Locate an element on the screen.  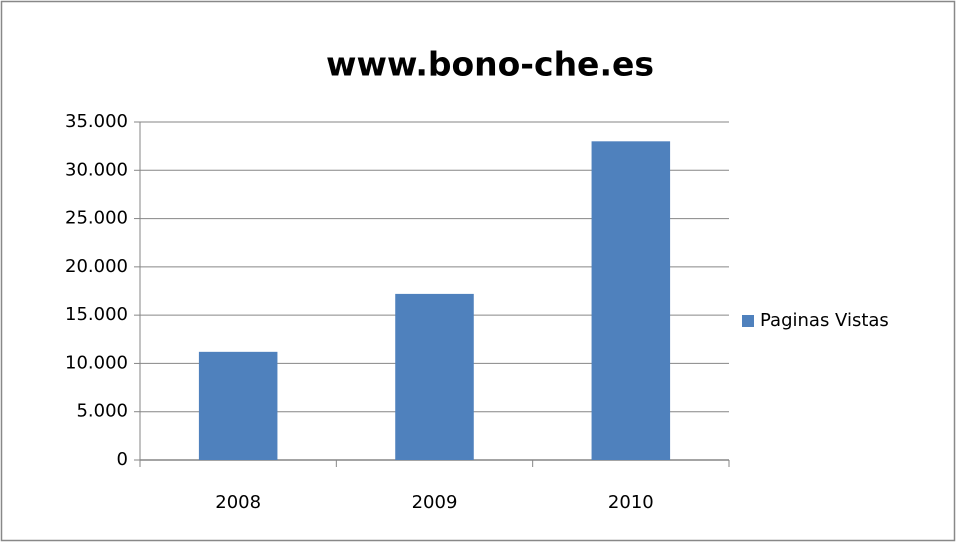
y-tick-label: 30.000 is located at coordinates (96, 169).